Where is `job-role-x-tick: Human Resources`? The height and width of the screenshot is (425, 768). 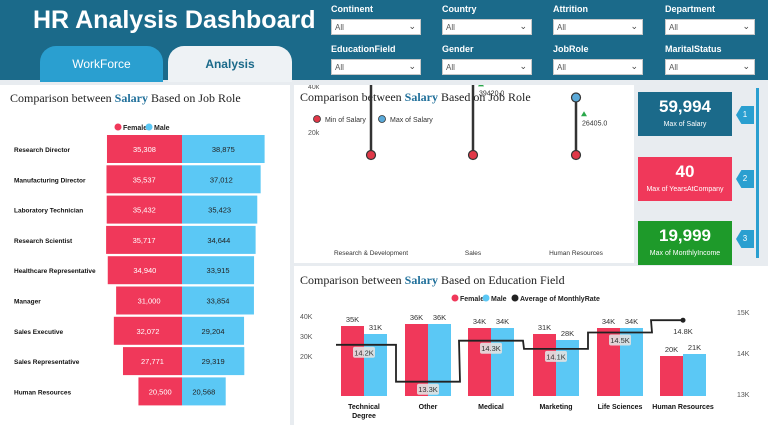 job-role-x-tick: Human Resources is located at coordinates (576, 253).